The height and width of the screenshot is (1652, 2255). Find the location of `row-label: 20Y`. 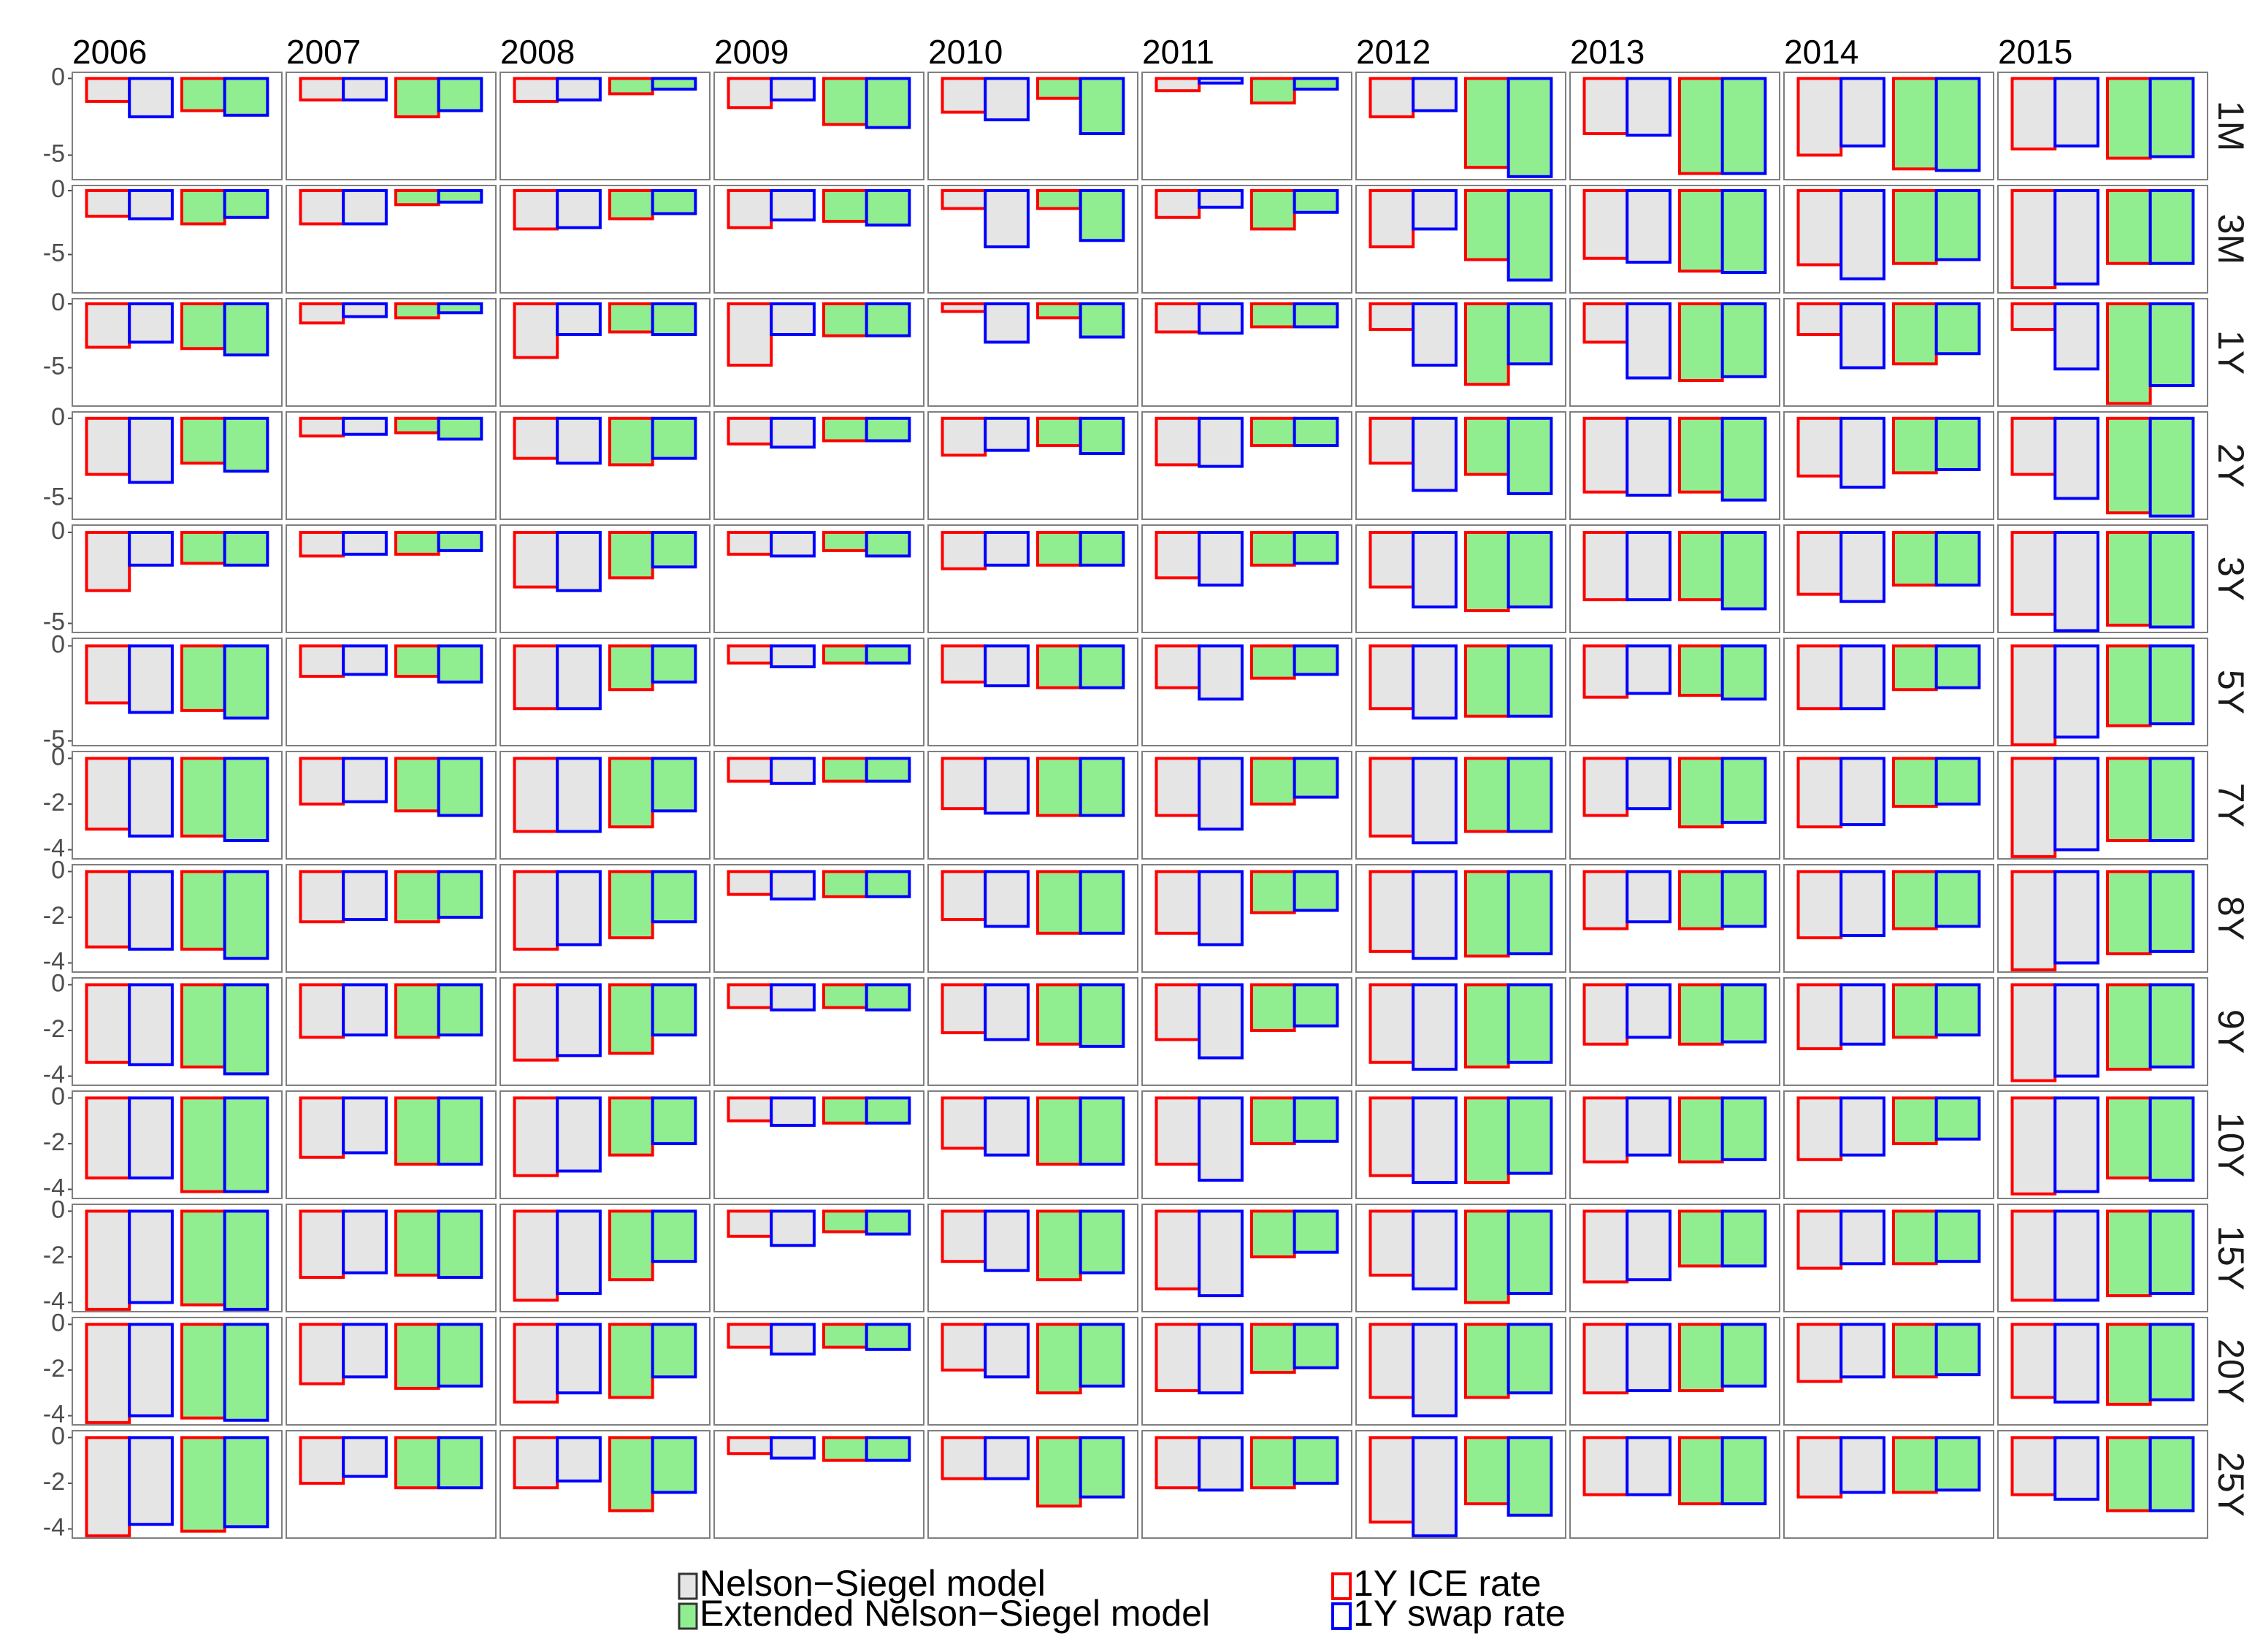

row-label: 20Y is located at coordinates (2230, 1371).